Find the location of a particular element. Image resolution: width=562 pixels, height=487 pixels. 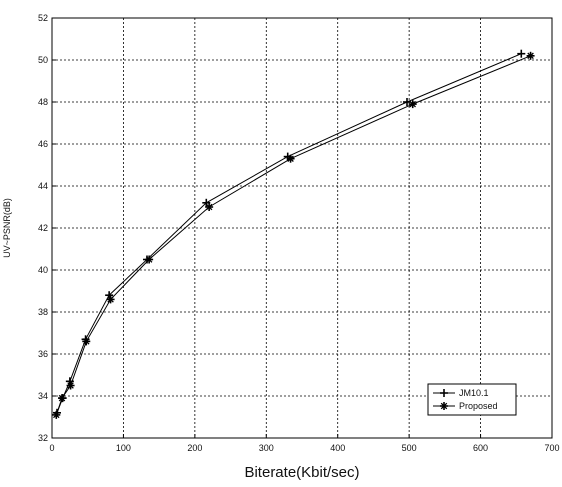

legend-marker-symbol-proposed is located at coordinates (444, 406).